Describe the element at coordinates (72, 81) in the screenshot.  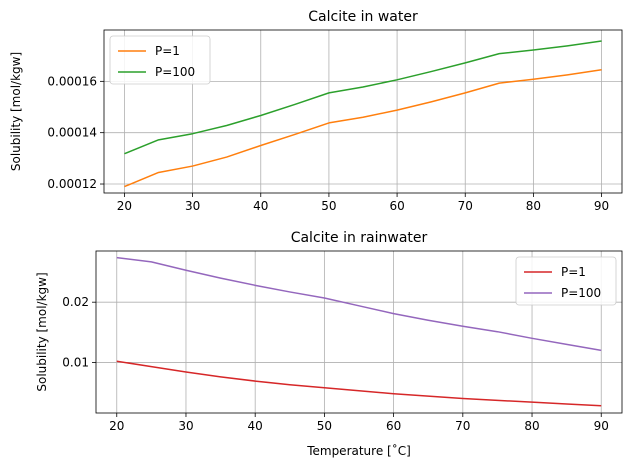
I see `y-tick-label: 0.00016` at that location.